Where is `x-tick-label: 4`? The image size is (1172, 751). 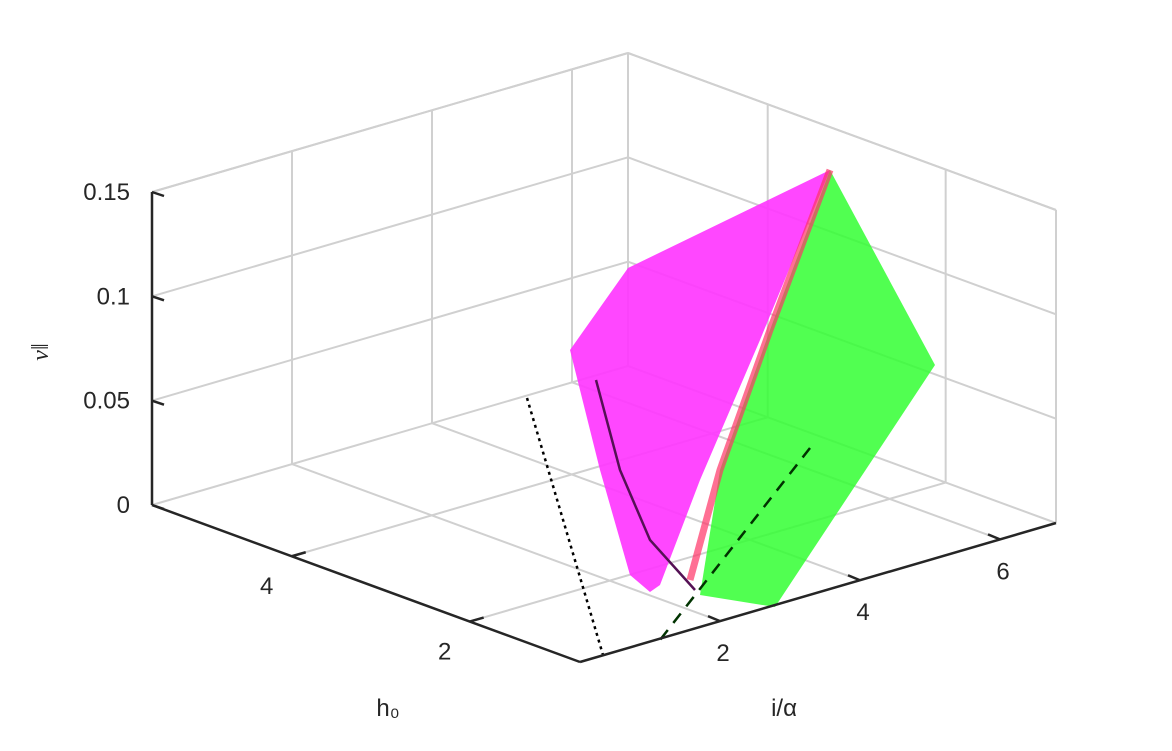 x-tick-label: 4 is located at coordinates (862, 612).